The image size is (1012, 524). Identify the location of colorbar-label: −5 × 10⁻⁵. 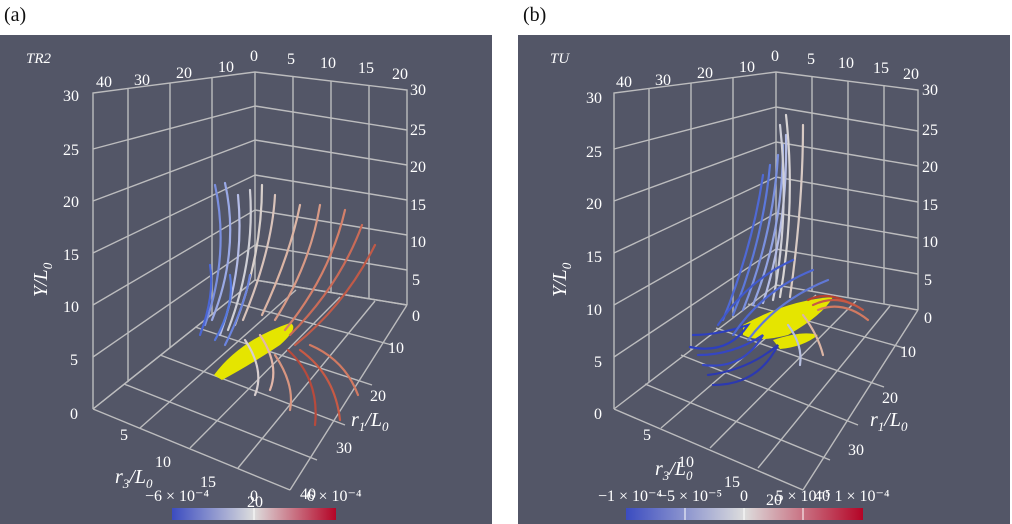
(690, 496).